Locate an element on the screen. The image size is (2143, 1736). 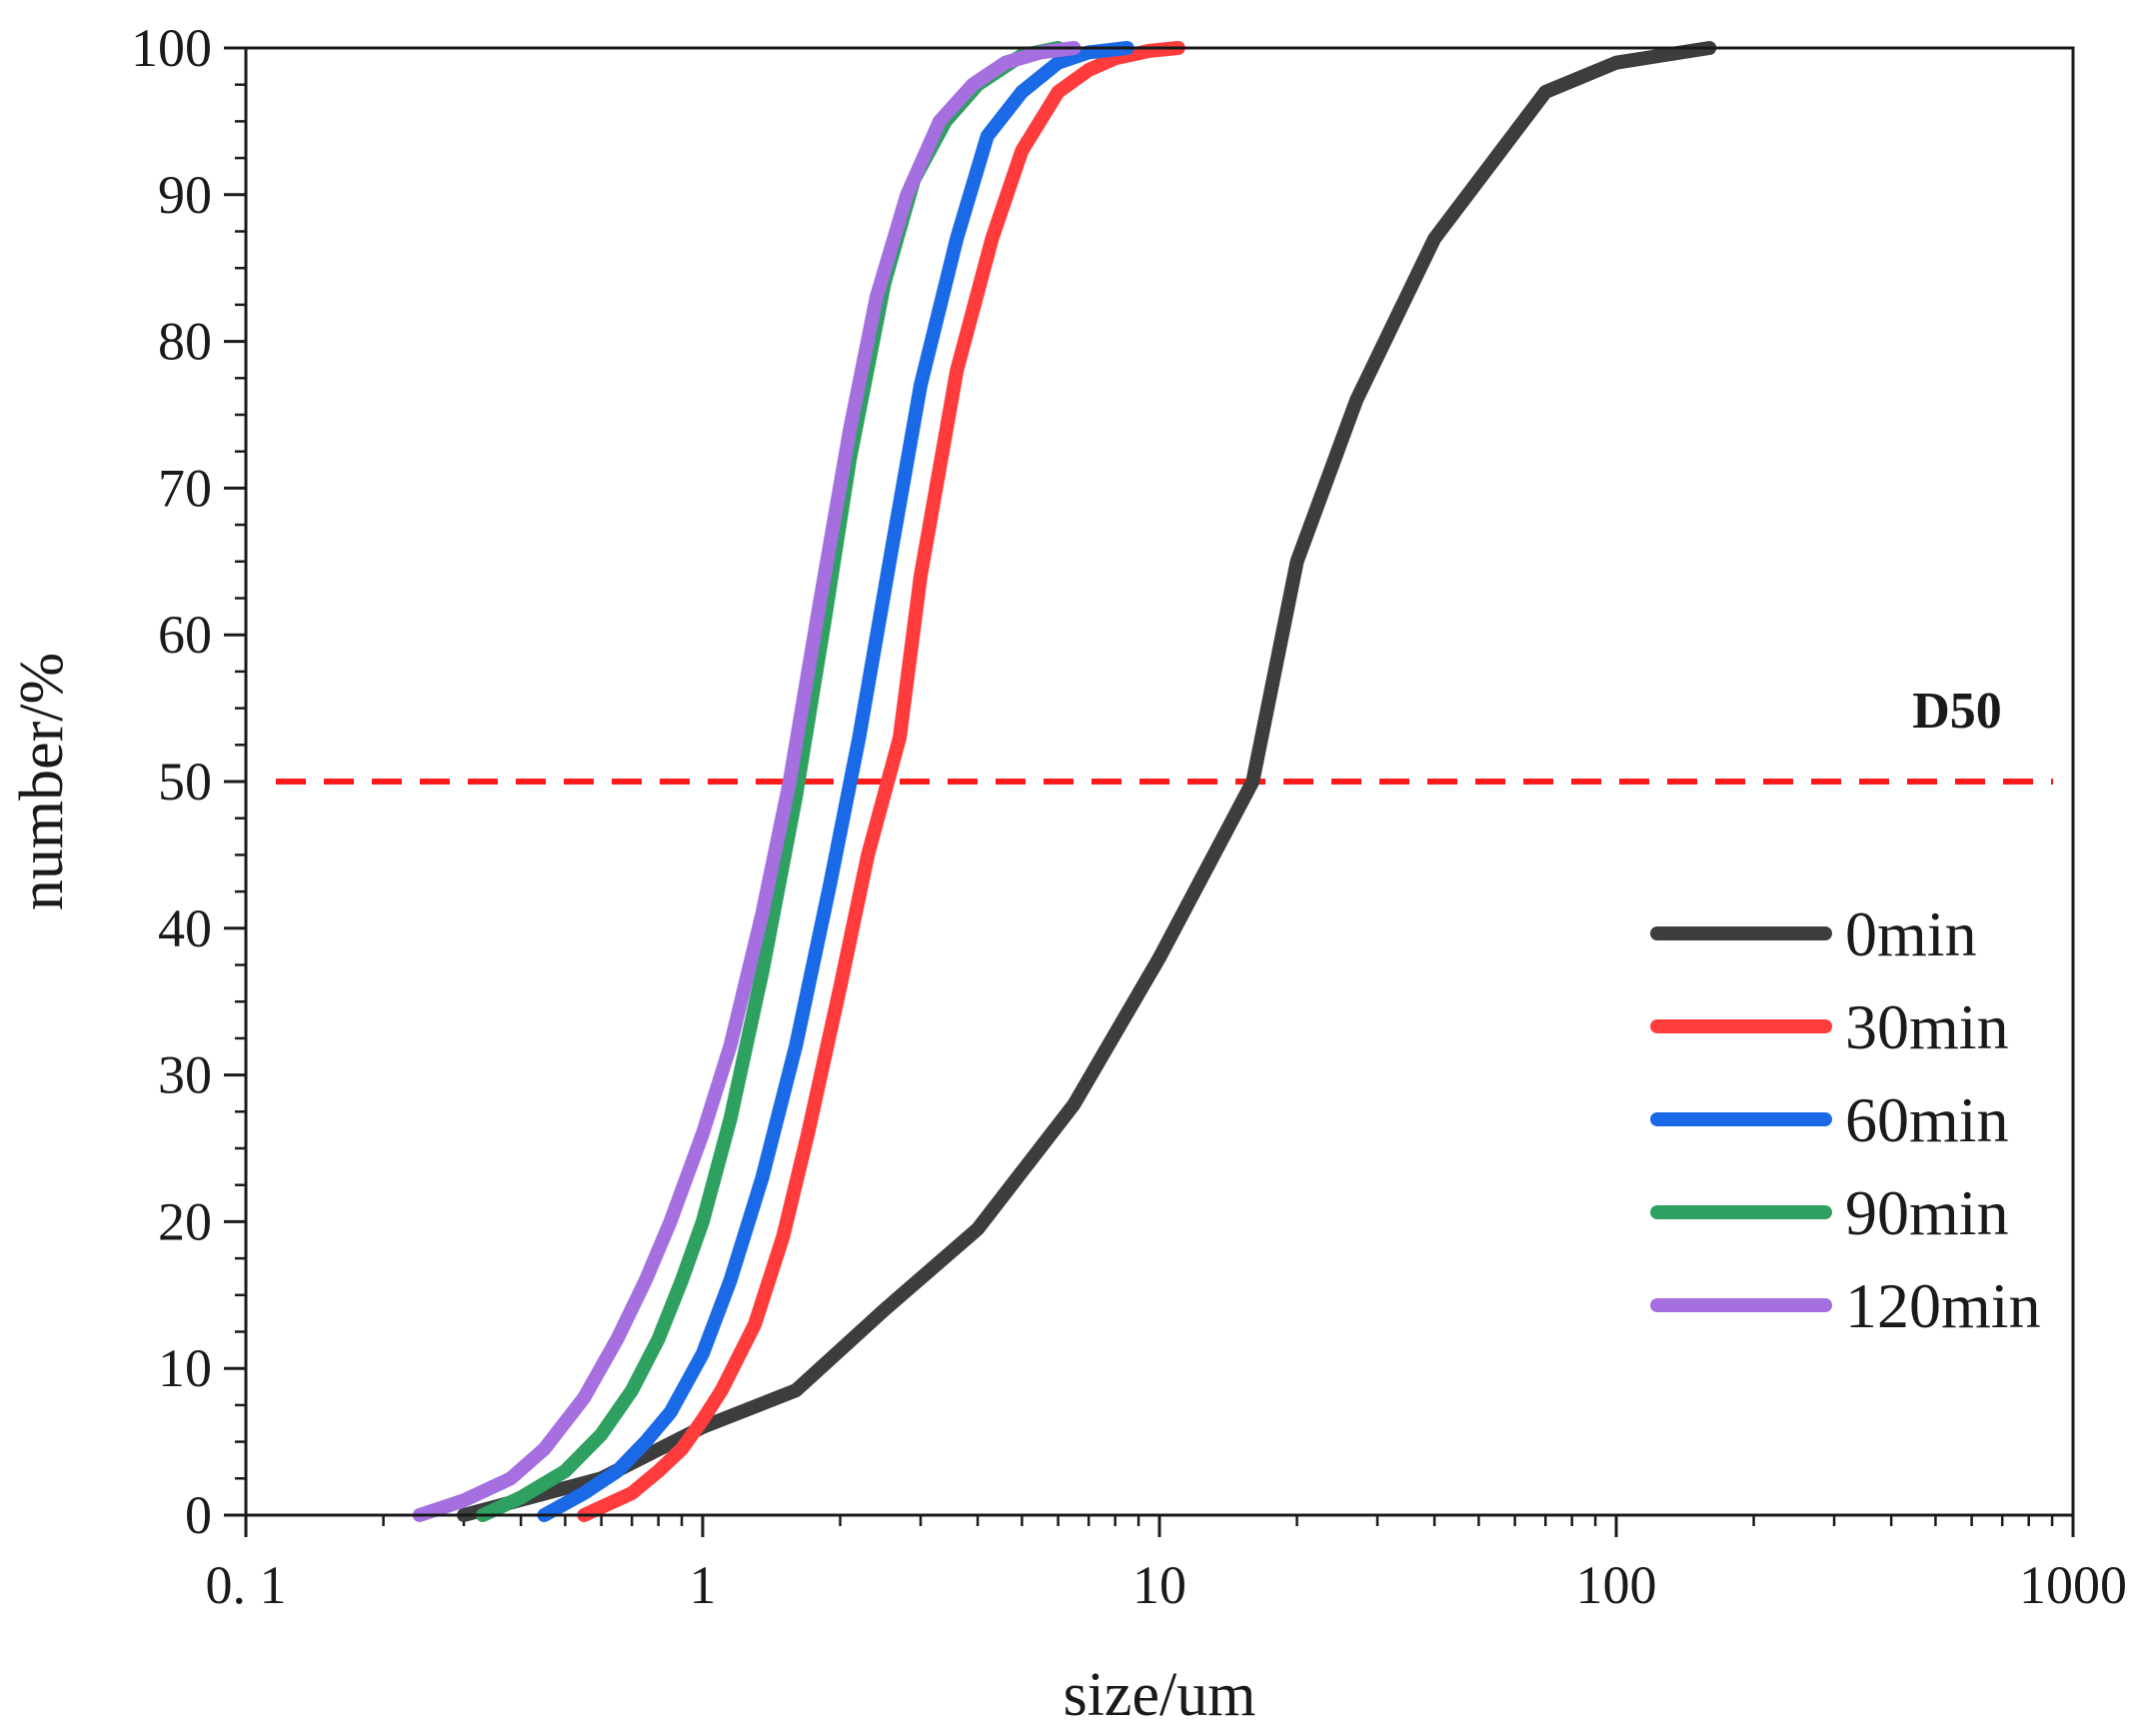
y-tick-label: 30 is located at coordinates (185, 1075).